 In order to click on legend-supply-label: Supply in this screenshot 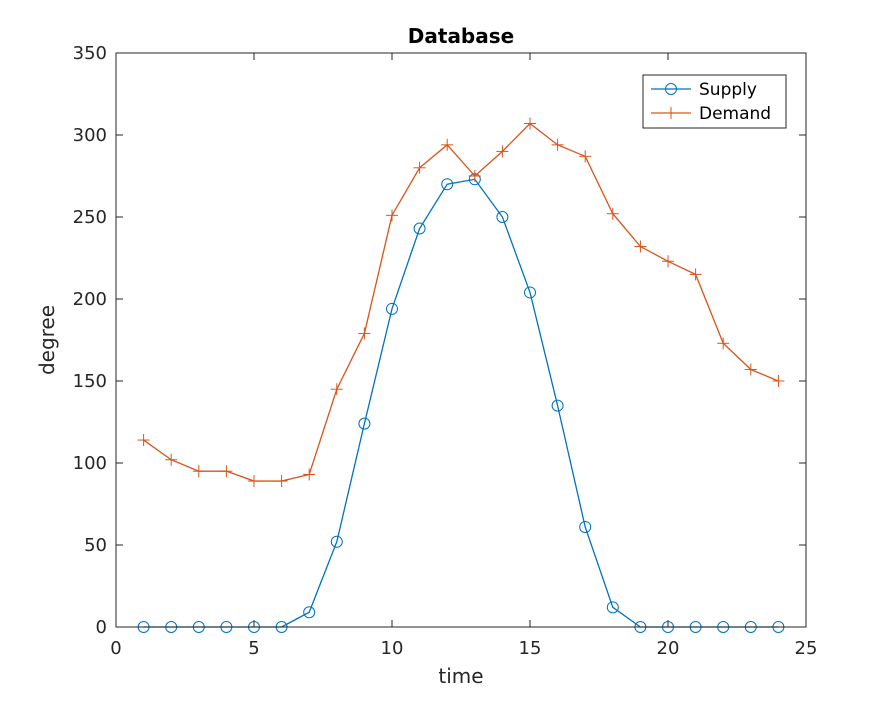, I will do `click(728, 90)`.